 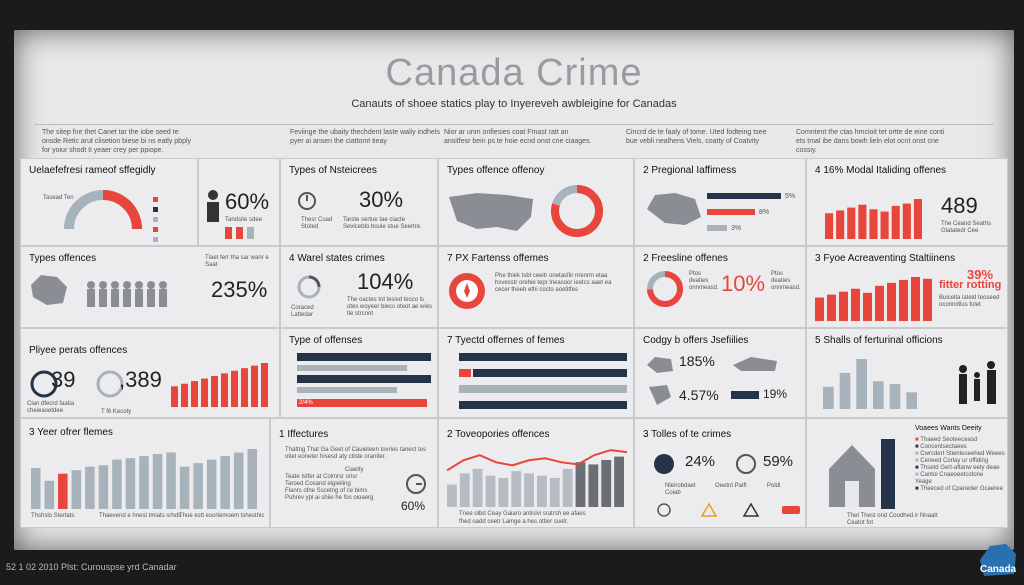 I want to click on panel-title: 2 Freesline offenes, so click(x=685, y=258).